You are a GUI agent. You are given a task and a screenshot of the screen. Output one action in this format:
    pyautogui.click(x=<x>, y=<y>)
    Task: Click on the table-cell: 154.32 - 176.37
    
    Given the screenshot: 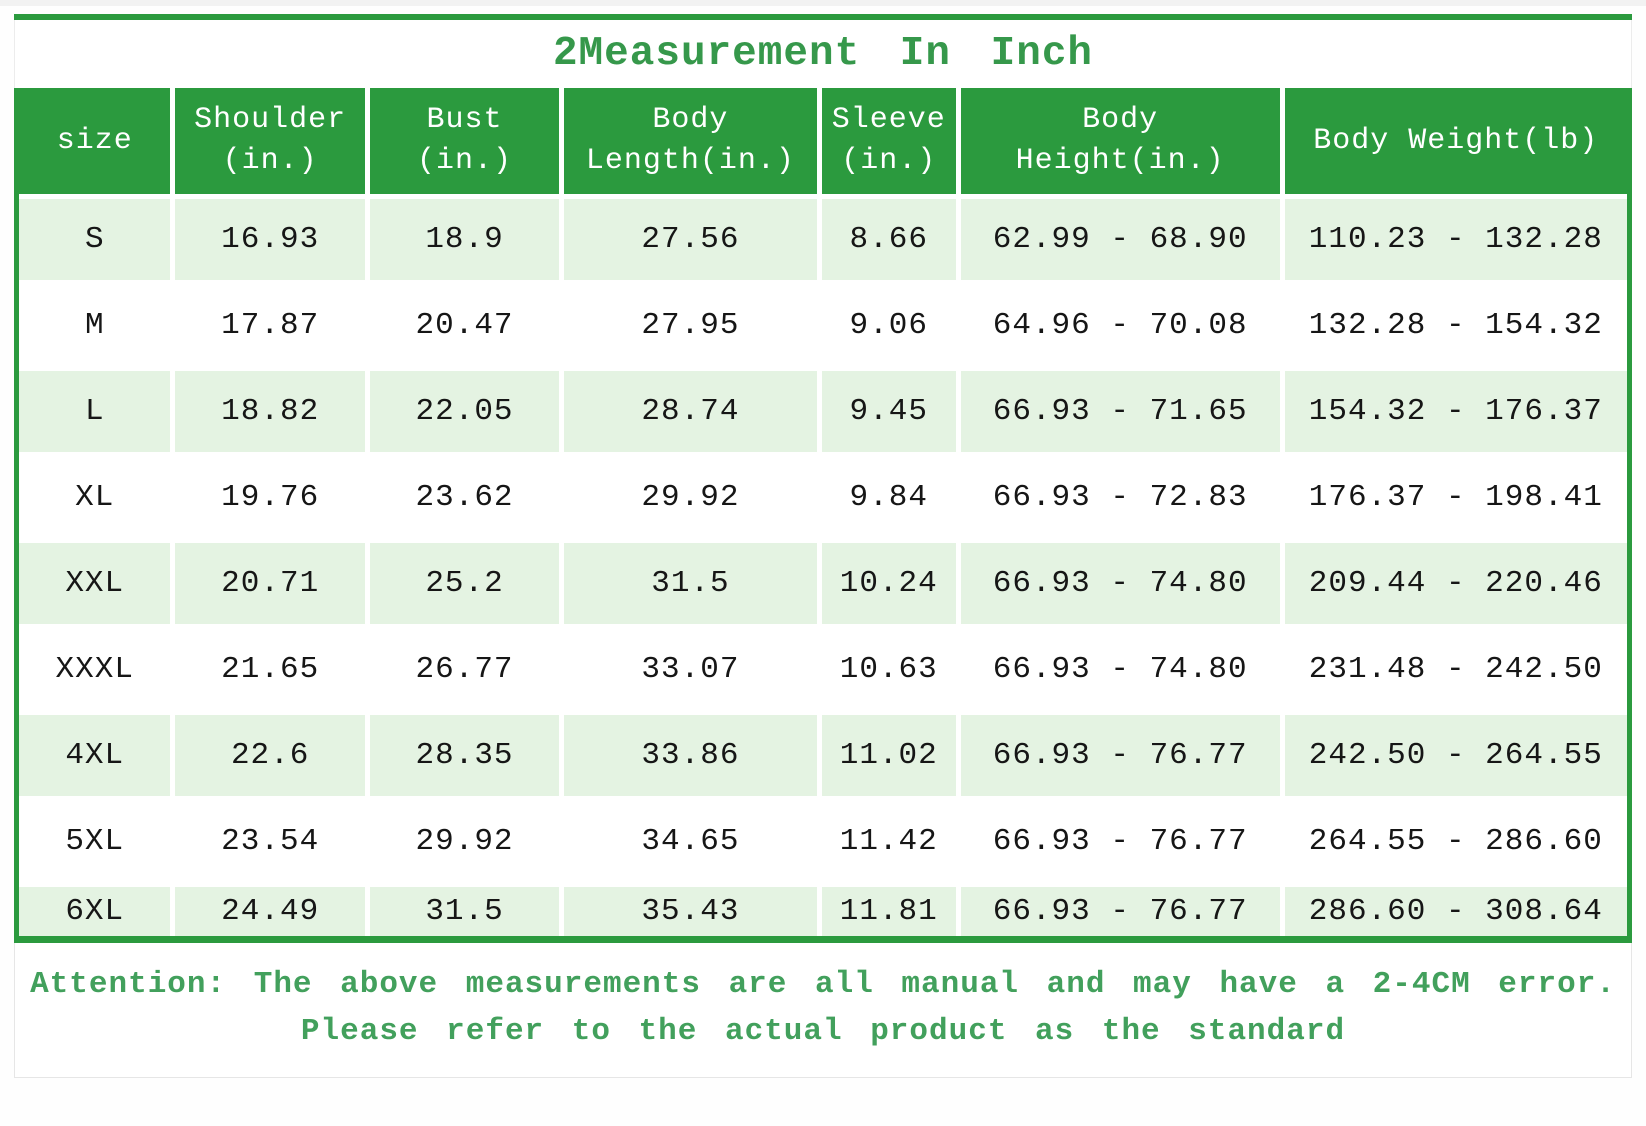 What is the action you would take?
    pyautogui.click(x=1455, y=411)
    